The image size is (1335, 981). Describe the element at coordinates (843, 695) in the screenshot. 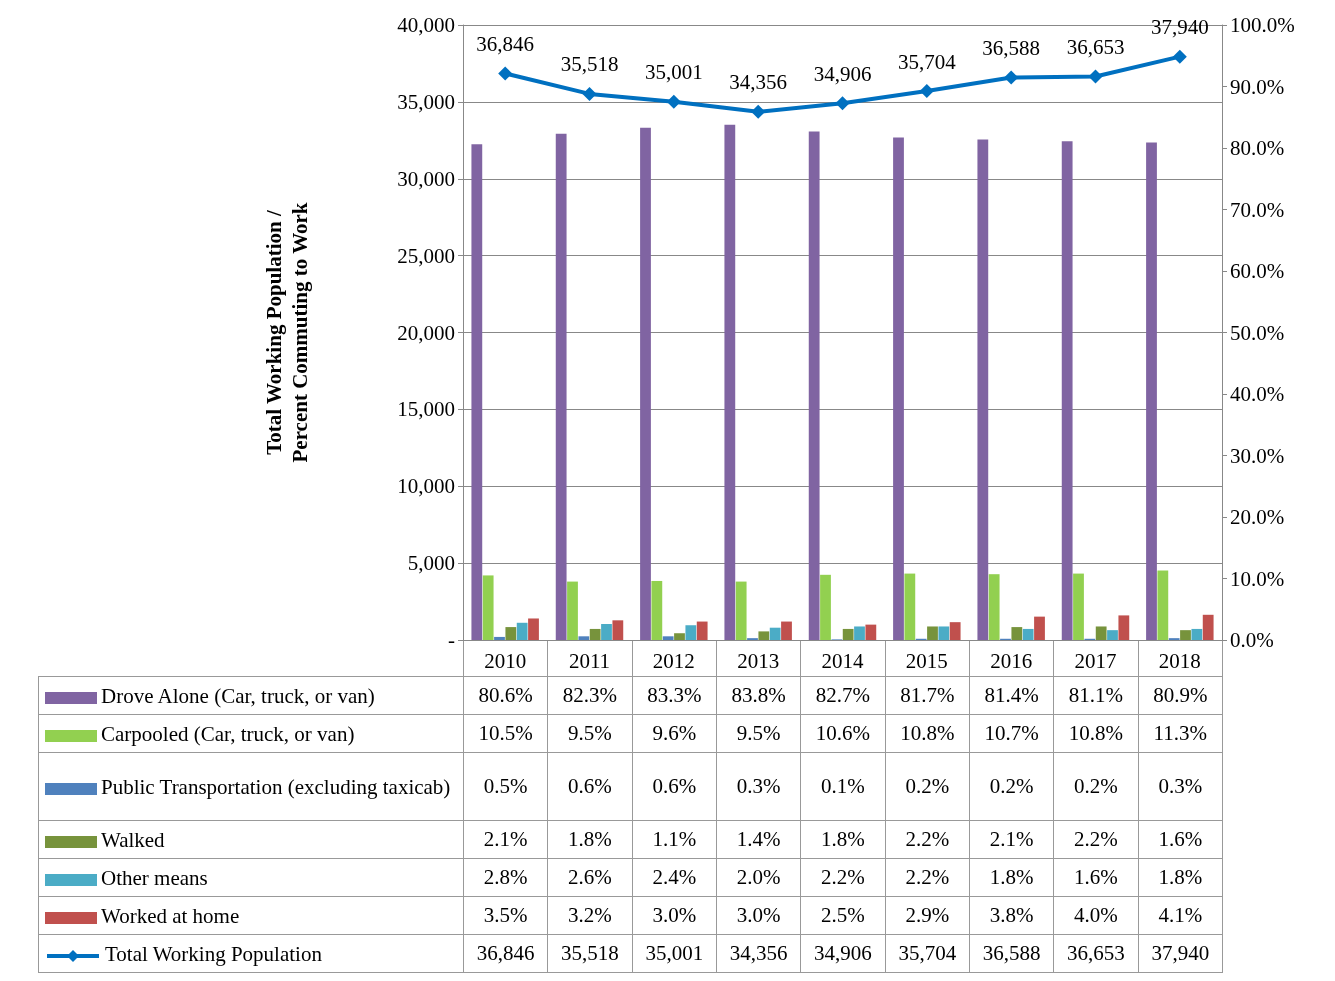

I see `data-label: 82.7%` at that location.